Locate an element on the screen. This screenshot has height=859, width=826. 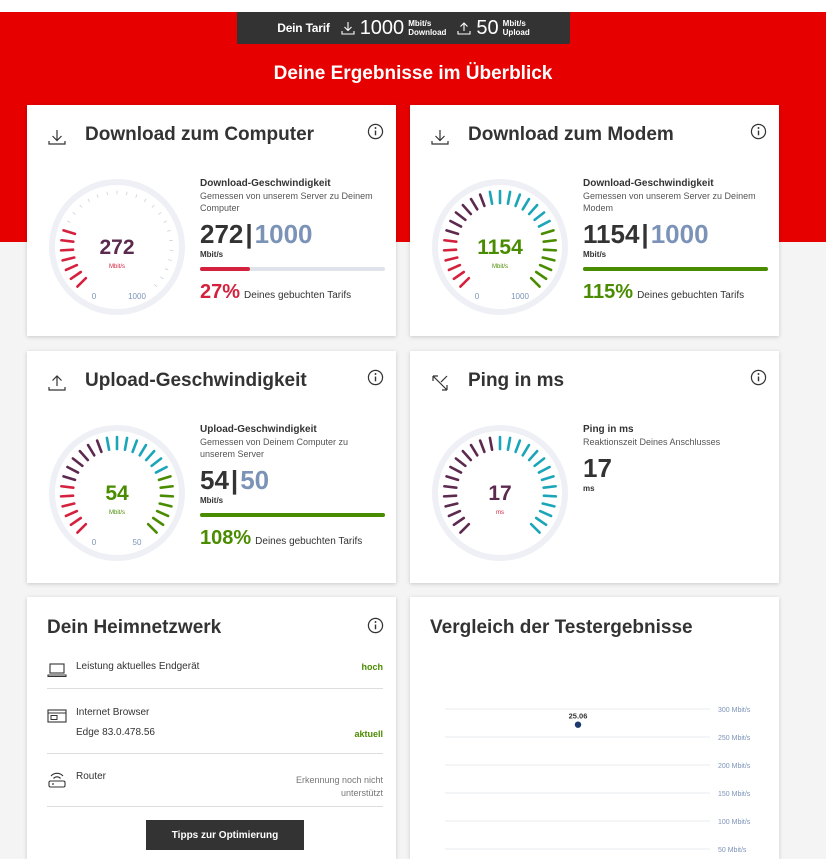
gauge-value: 272 is located at coordinates (116, 247).